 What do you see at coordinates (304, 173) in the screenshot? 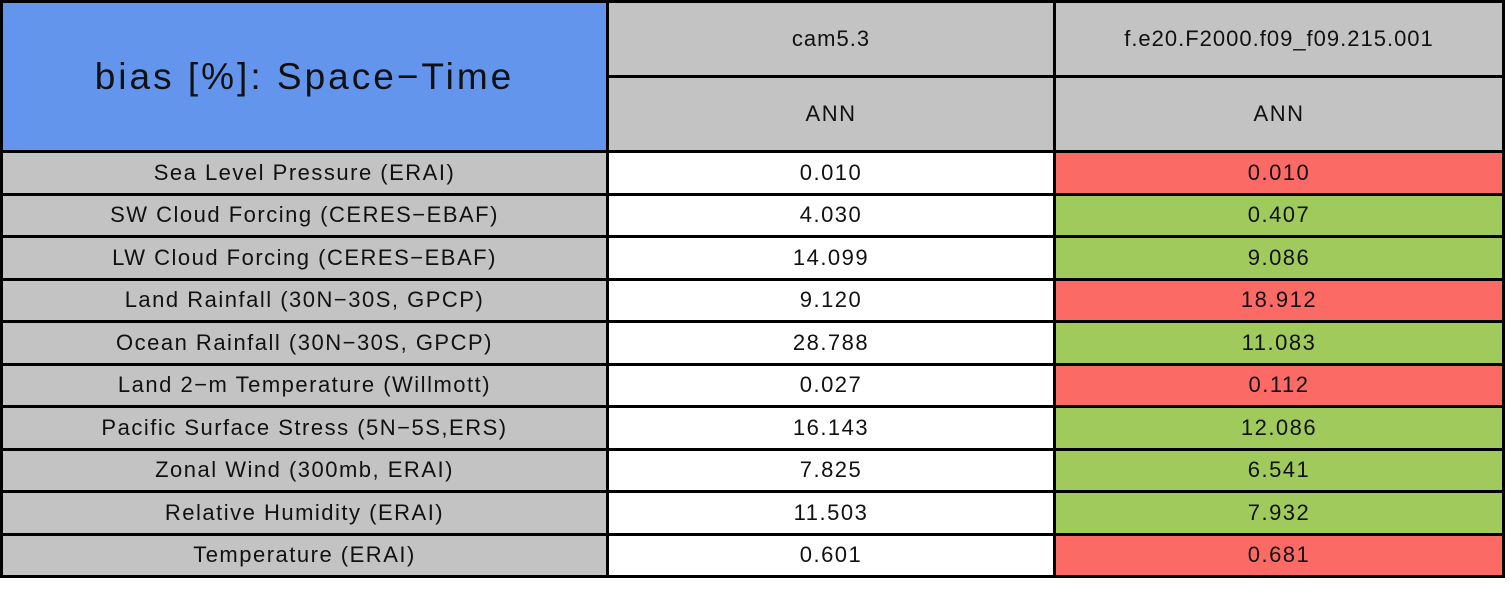
I see `variable-label: Sea Level Pressure (ERAI)` at bounding box center [304, 173].